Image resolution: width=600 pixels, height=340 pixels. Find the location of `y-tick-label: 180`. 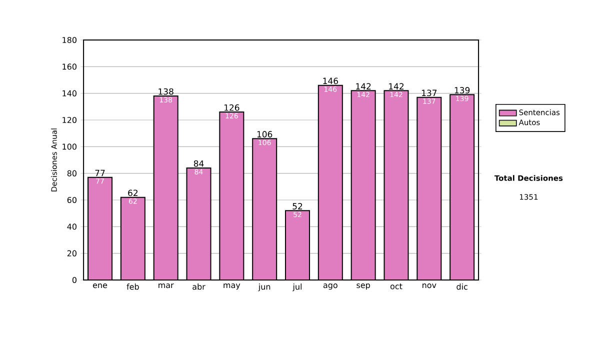

y-tick-label: 180 is located at coordinates (69, 40).